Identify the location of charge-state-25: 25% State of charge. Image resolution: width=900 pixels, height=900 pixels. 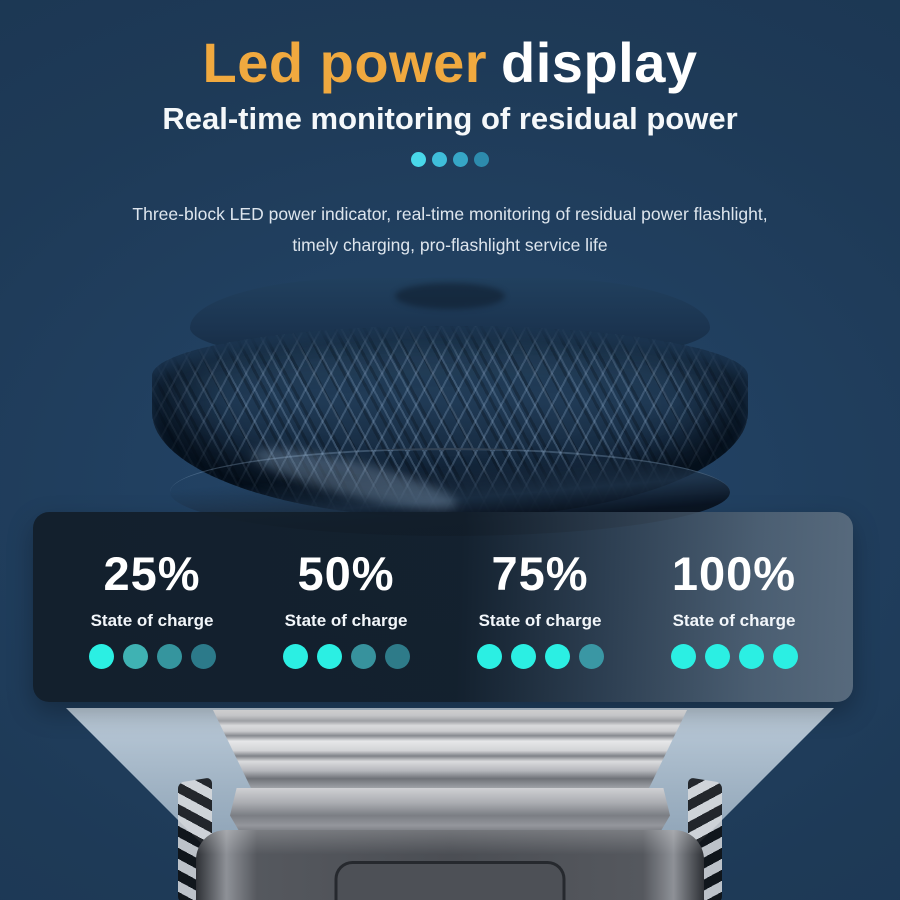
(152, 607).